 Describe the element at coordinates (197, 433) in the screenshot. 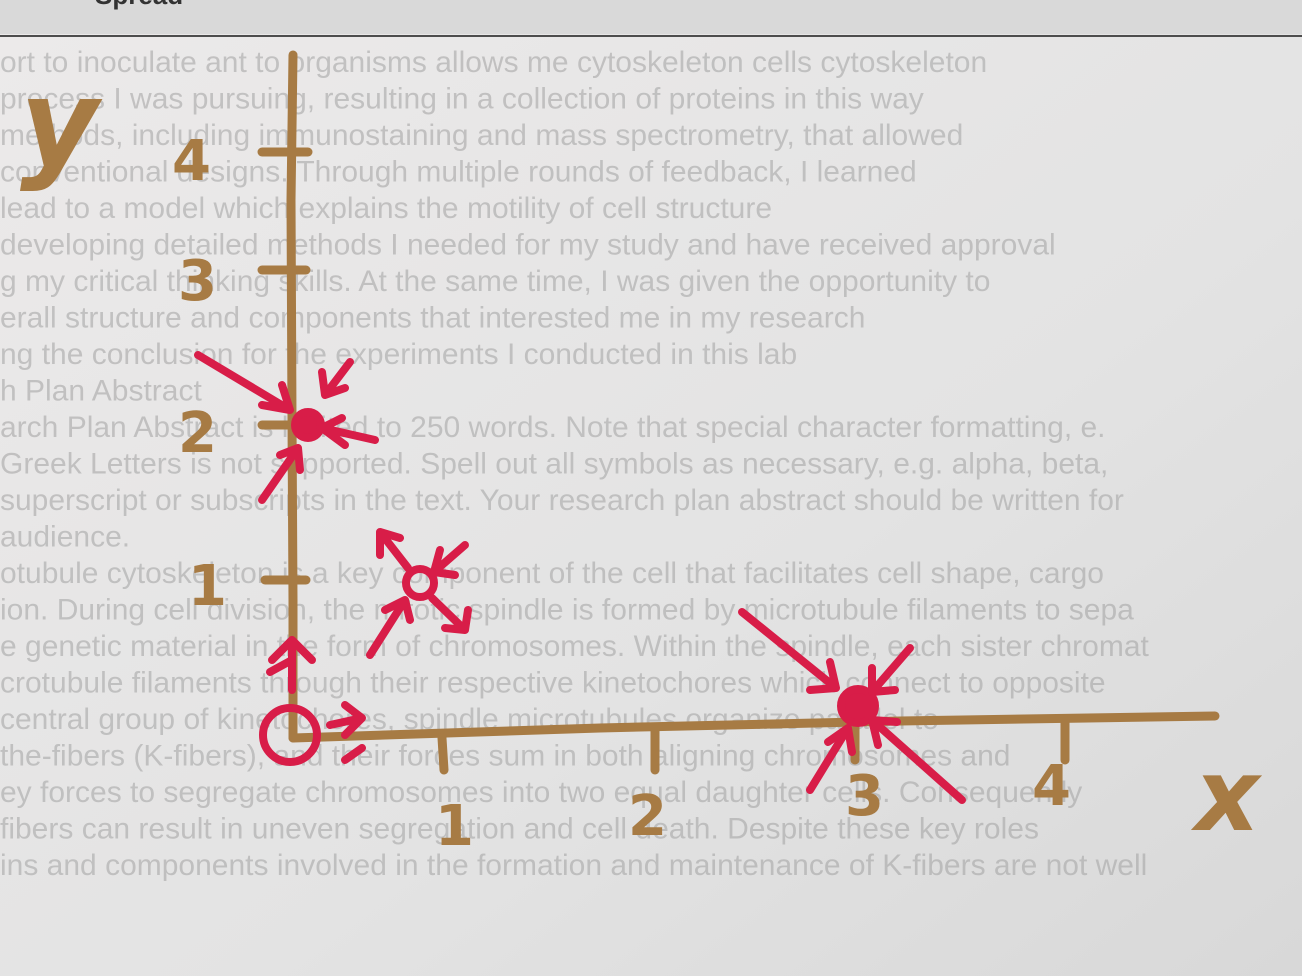

I see `y-tick-label-2: 2` at that location.